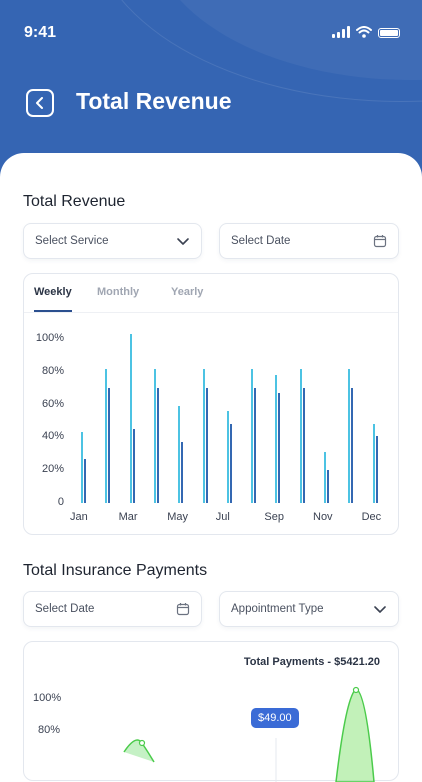 This screenshot has width=422, height=782. Describe the element at coordinates (40, 32) in the screenshot. I see `status-time: 9:41` at that location.